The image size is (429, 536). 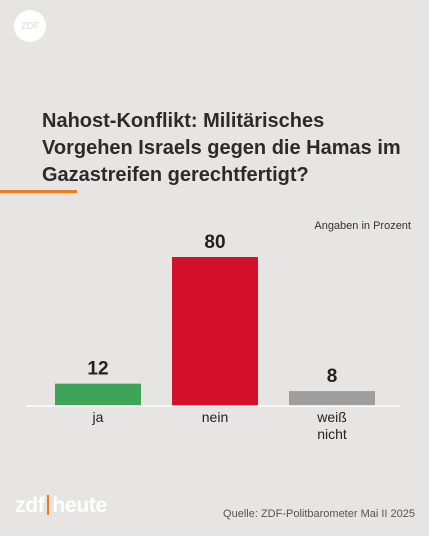 I want to click on data-label-2: 8, so click(x=332, y=376).